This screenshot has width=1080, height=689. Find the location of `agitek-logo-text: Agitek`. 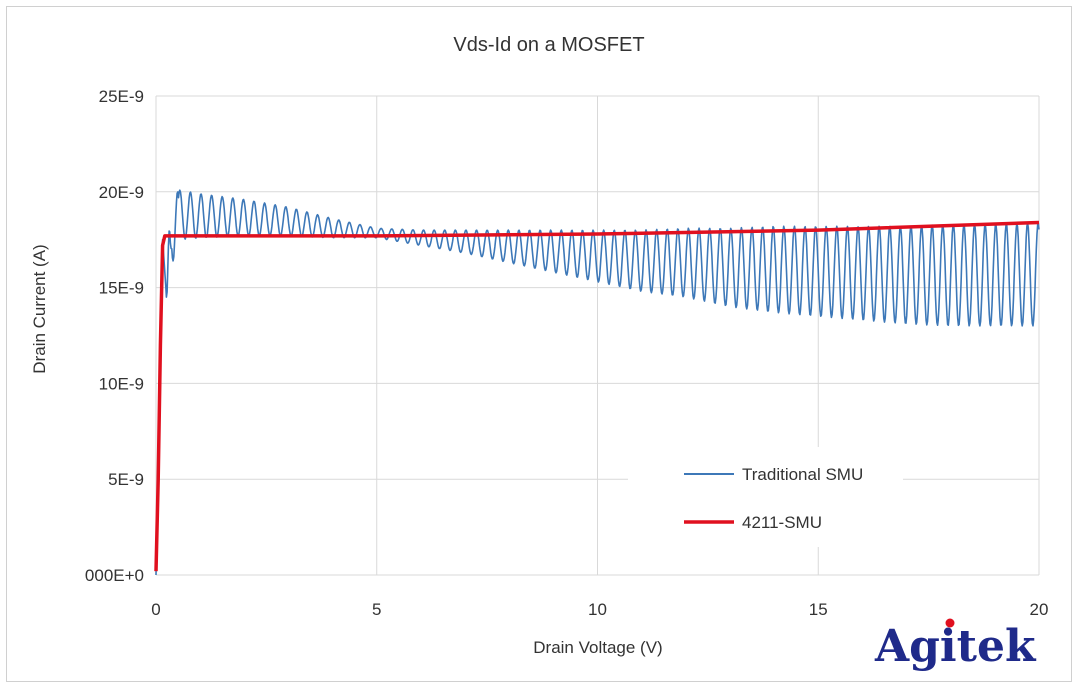

agitek-logo-text: Agitek is located at coordinates (955, 646).